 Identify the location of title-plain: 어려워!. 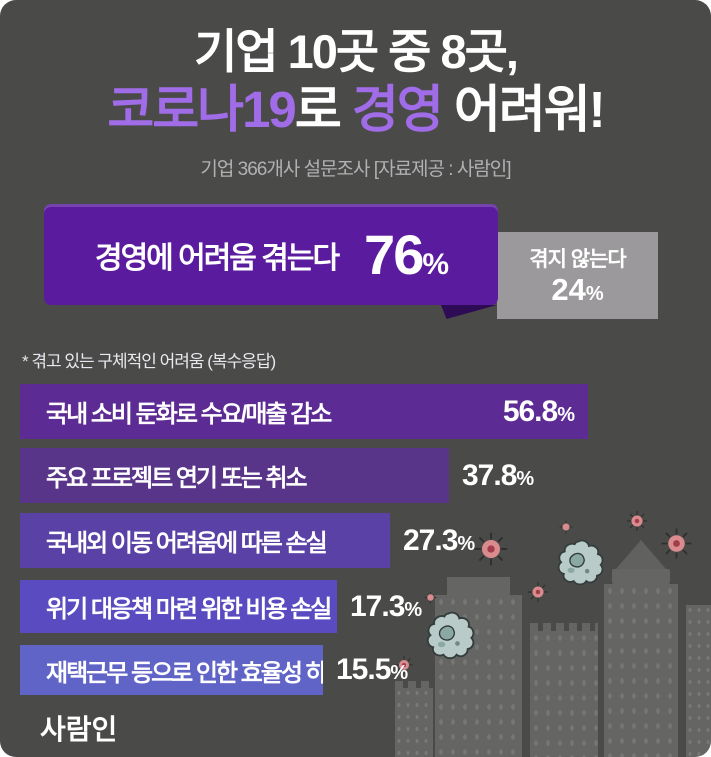
(523, 109).